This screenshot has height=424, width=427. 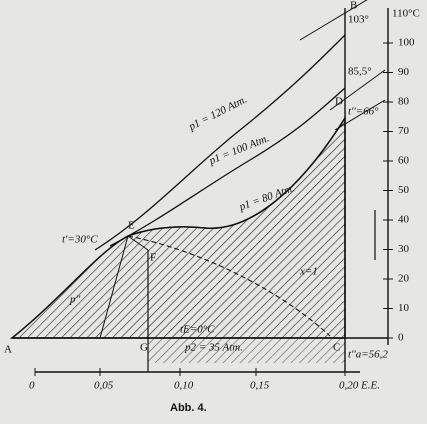 What do you see at coordinates (114, 287) in the screenshot?
I see `expansion-line` at bounding box center [114, 287].